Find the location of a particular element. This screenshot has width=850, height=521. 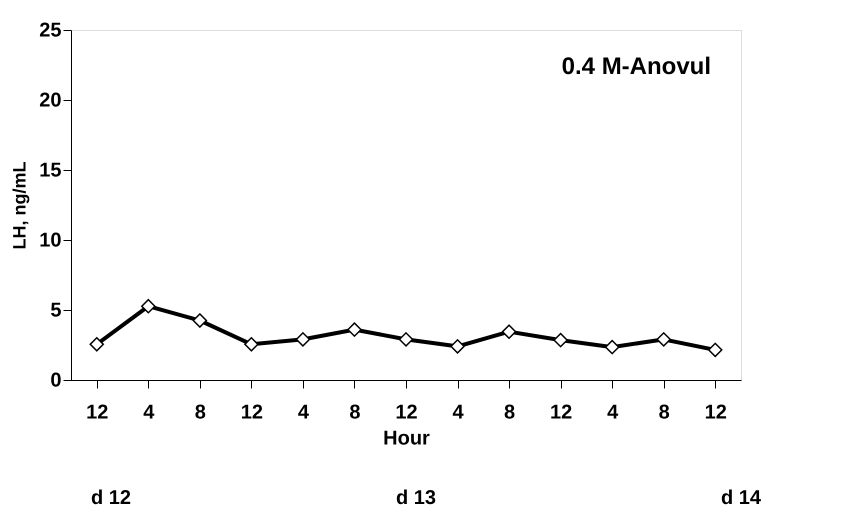

y-axis-title: LH, ng/mL is located at coordinates (19, 206).